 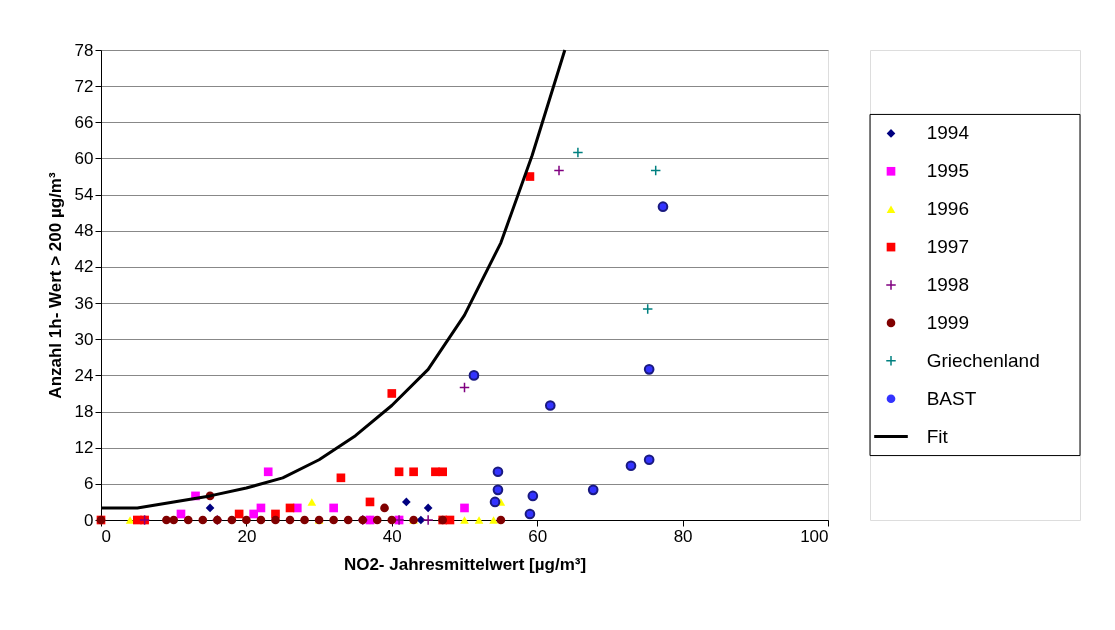 What do you see at coordinates (84, 375) in the screenshot?
I see `y-tick-label: 24` at bounding box center [84, 375].